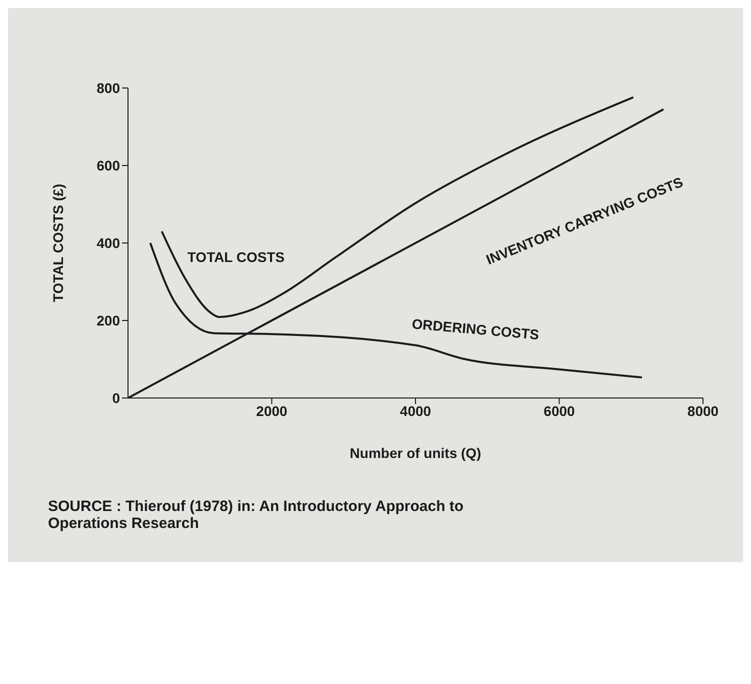 The height and width of the screenshot is (684, 751). What do you see at coordinates (108, 320) in the screenshot?
I see `y-tick-label: 200` at bounding box center [108, 320].